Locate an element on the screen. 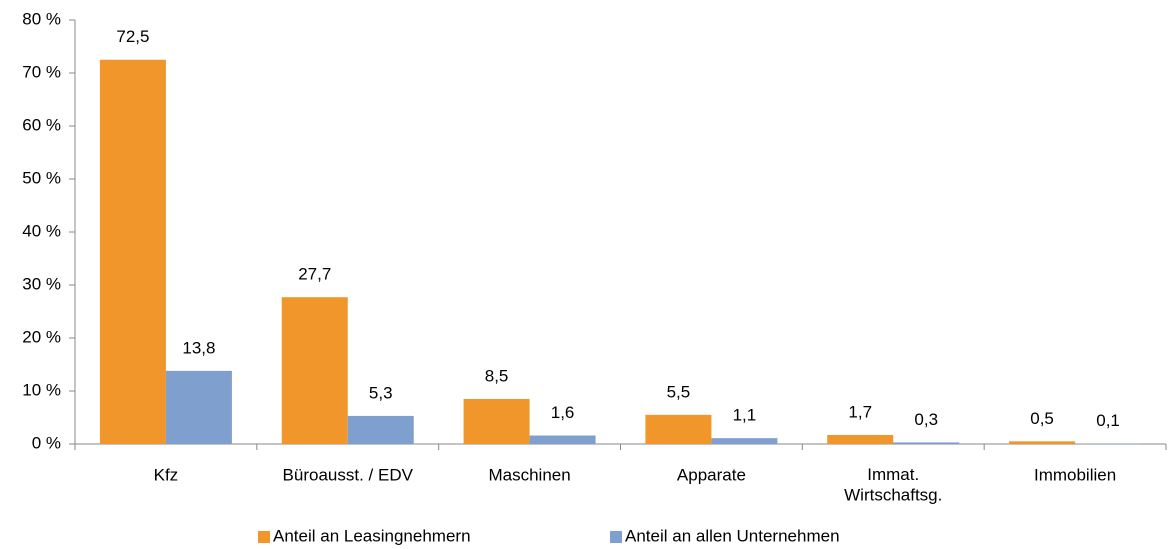 The width and height of the screenshot is (1172, 549). y-tick-label: 10 % is located at coordinates (41, 389).